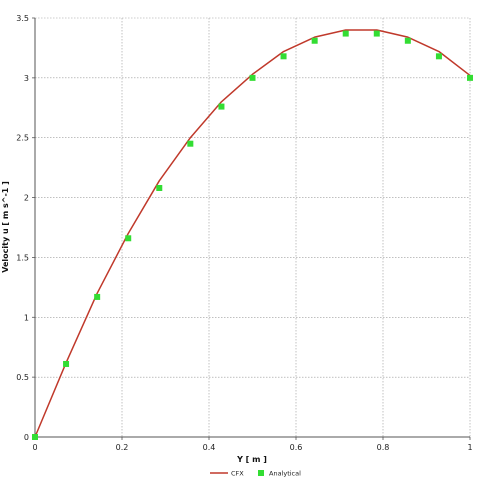 Image resolution: width=480 pixels, height=480 pixels. What do you see at coordinates (285, 474) in the screenshot?
I see `legend-analytical-label: Analytical` at bounding box center [285, 474].